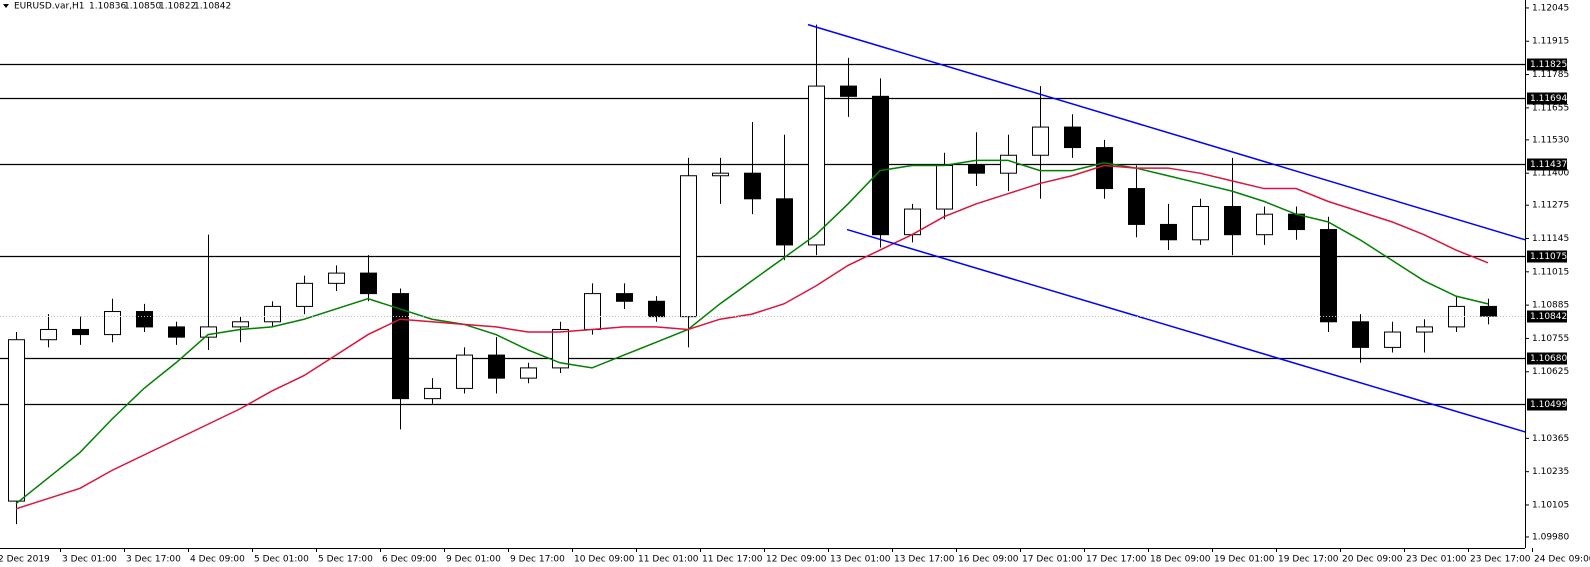  Describe the element at coordinates (1562, 560) in the screenshot. I see `x-tick-label: 24 Dec 09:00` at that location.